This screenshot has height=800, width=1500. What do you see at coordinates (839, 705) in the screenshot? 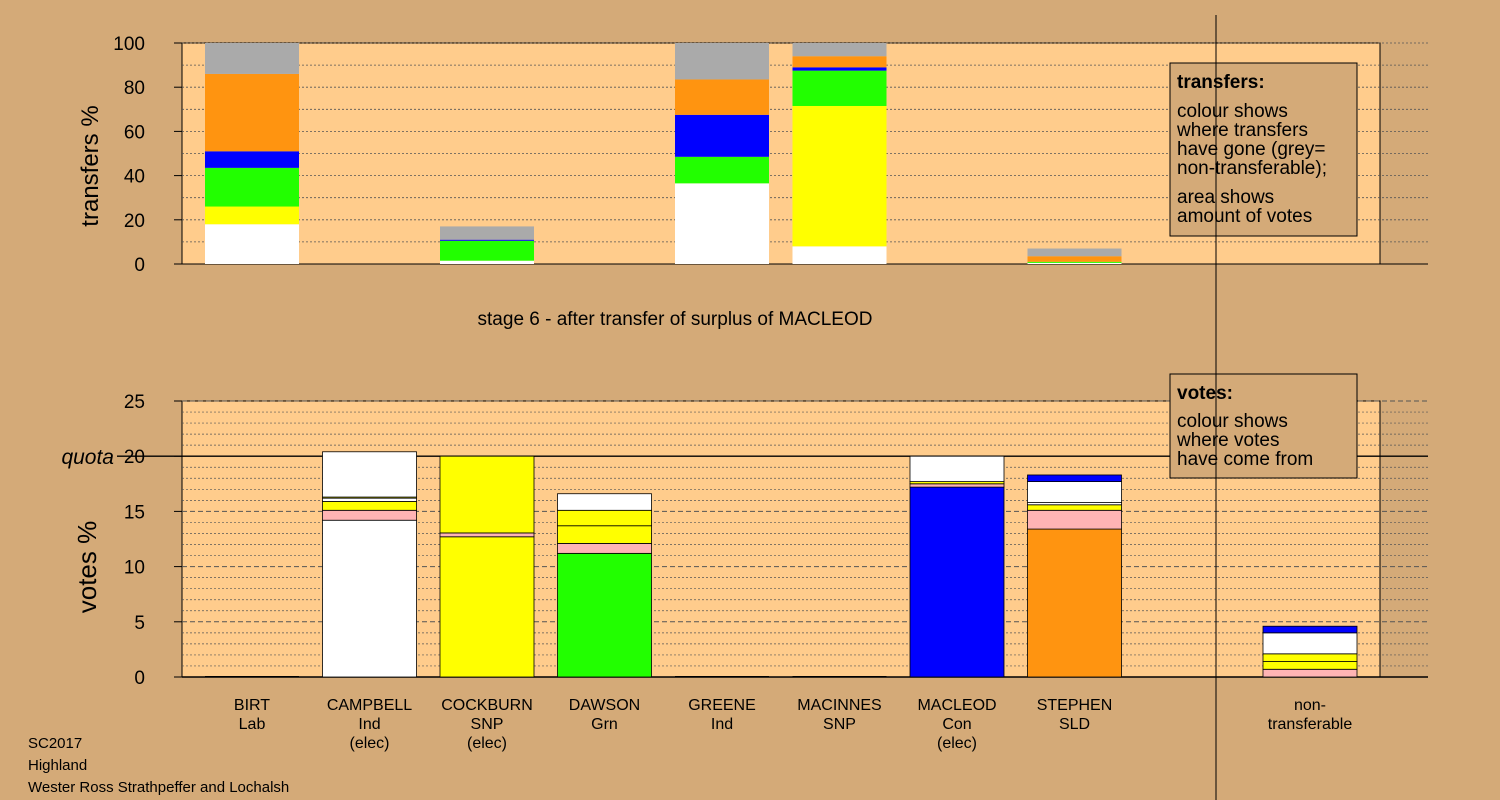
I see `candidate-name: MACINNES` at bounding box center [839, 705].